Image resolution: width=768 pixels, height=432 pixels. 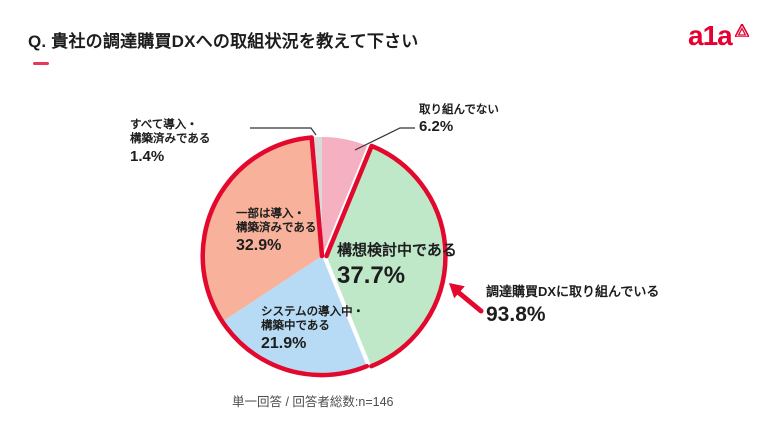 I want to click on label-ichibu-donyu: 一部は導入・ 構築済みである 32.9%, so click(x=276, y=231).